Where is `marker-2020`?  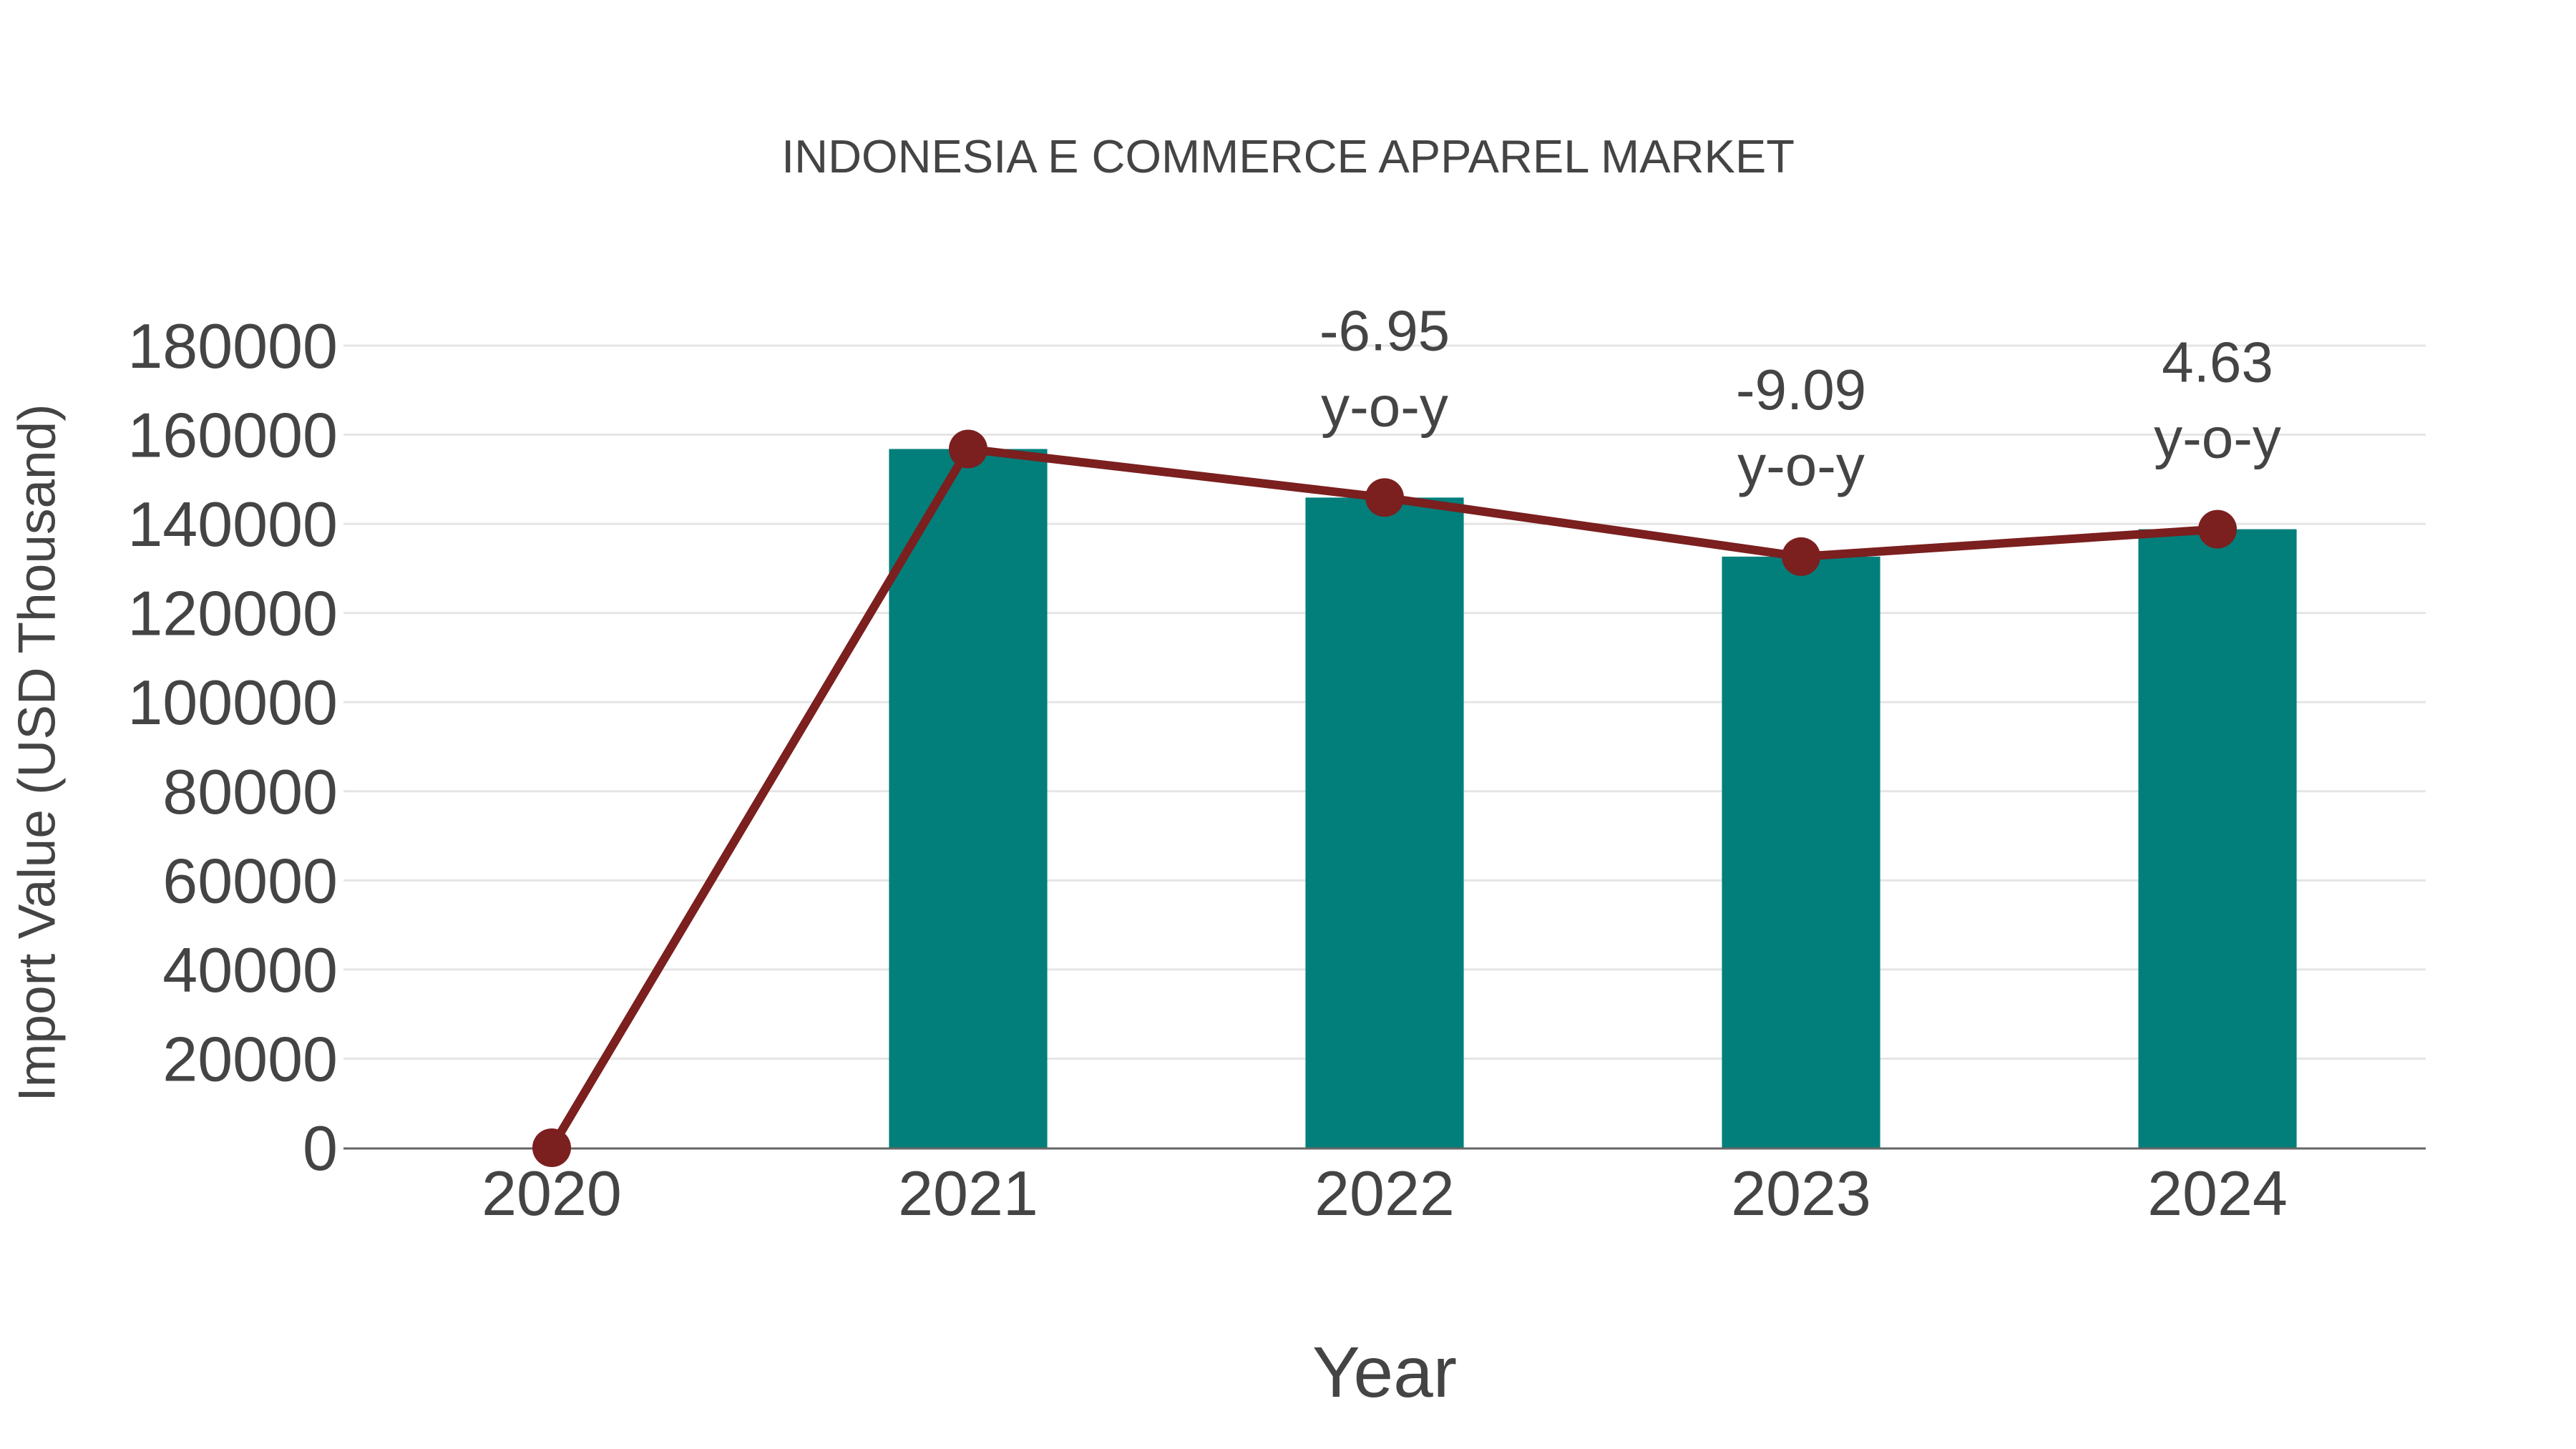 marker-2020 is located at coordinates (551, 1147).